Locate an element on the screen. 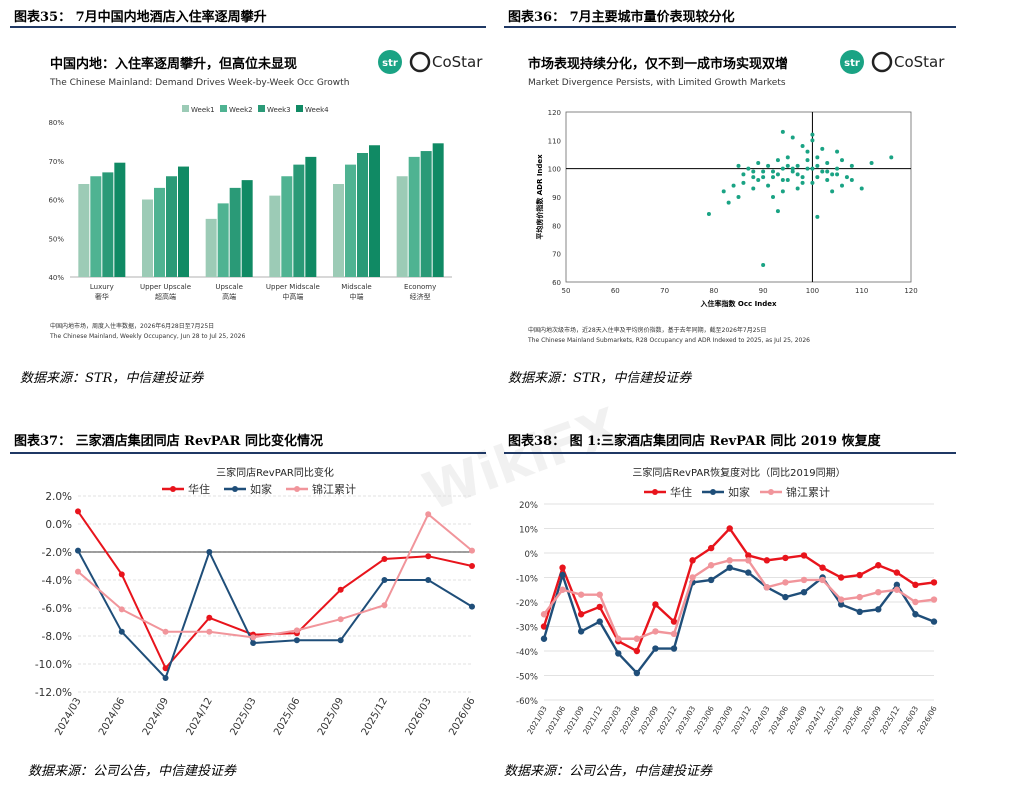 The image size is (1018, 801). y-tick-label: 40% is located at coordinates (56, 278).